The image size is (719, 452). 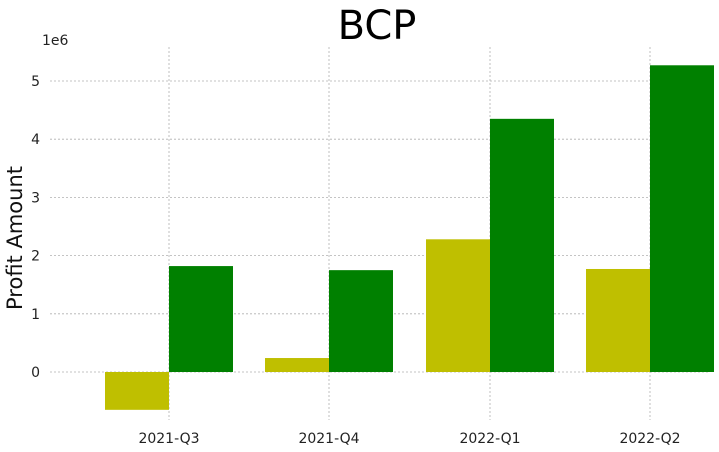 What do you see at coordinates (35, 140) in the screenshot?
I see `y-tick-label: 4` at bounding box center [35, 140].